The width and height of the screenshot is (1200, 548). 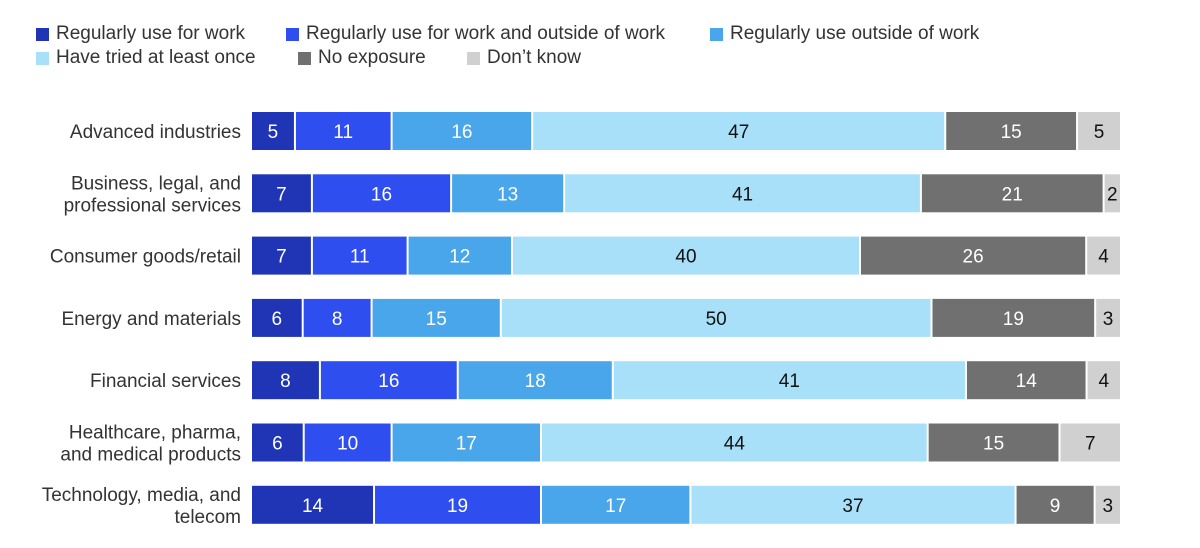 I want to click on data-label: 44, so click(x=735, y=444).